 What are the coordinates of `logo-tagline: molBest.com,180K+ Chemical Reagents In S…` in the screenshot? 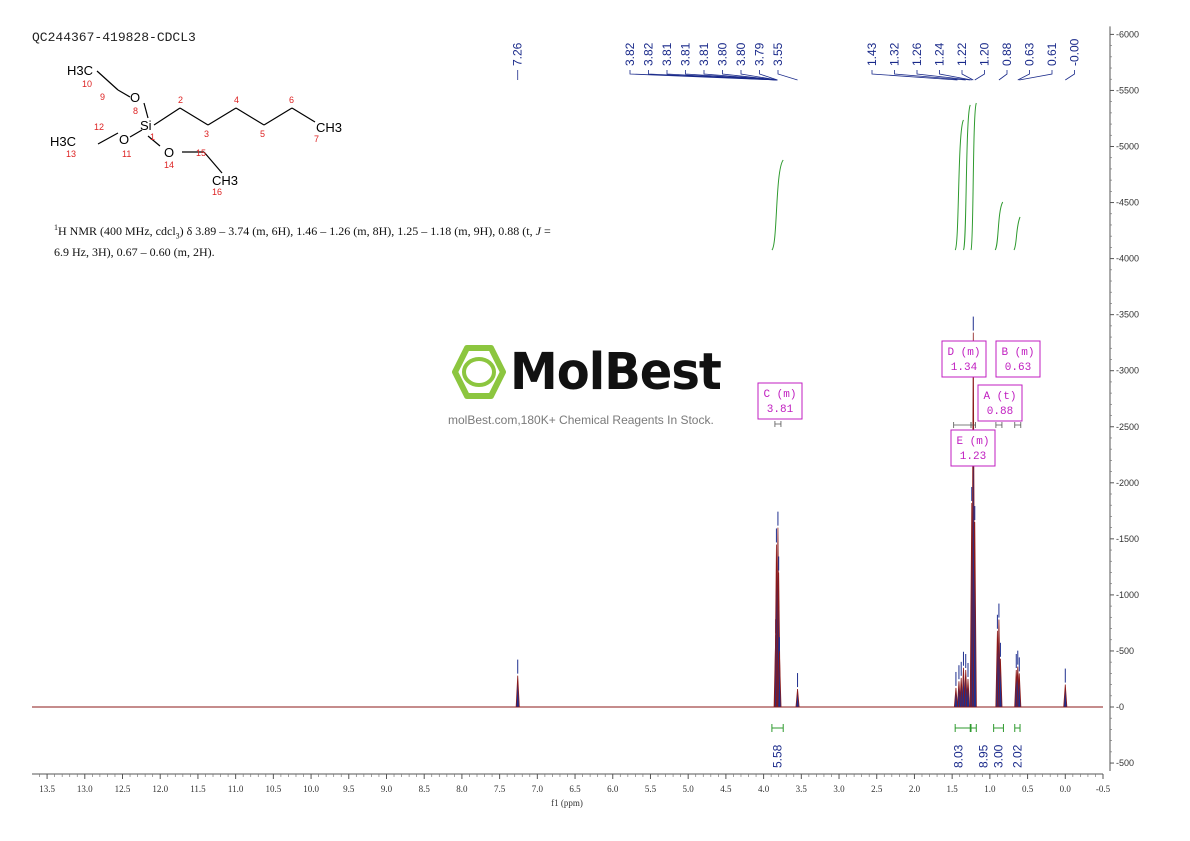 It's located at (581, 420).